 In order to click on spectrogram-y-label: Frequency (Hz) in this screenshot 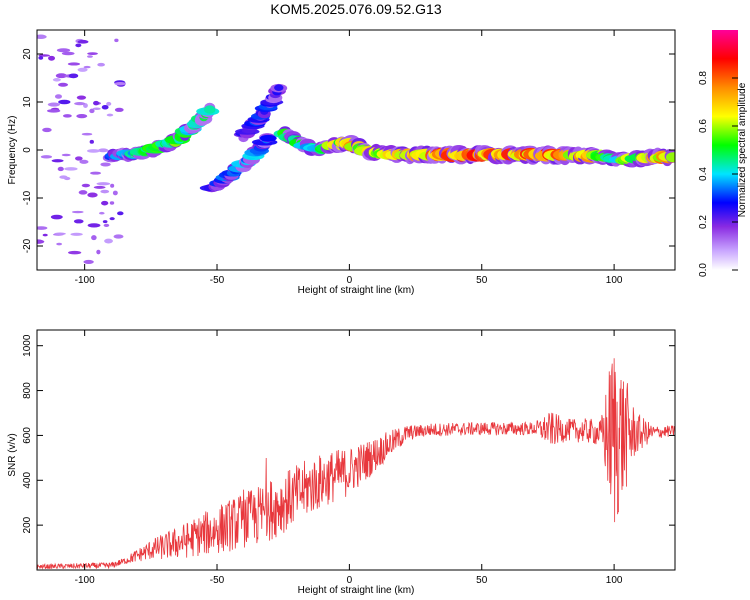, I will do `click(12, 150)`.